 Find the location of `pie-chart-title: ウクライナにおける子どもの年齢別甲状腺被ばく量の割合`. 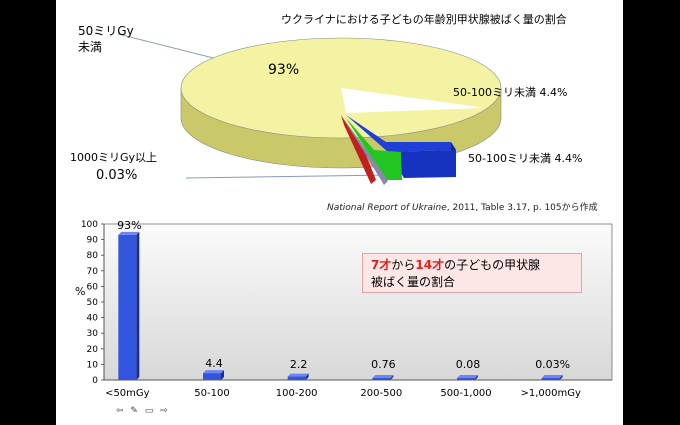

pie-chart-title: ウクライナにおける子どもの年齢別甲状腺被ばく量の割合 is located at coordinates (424, 19).